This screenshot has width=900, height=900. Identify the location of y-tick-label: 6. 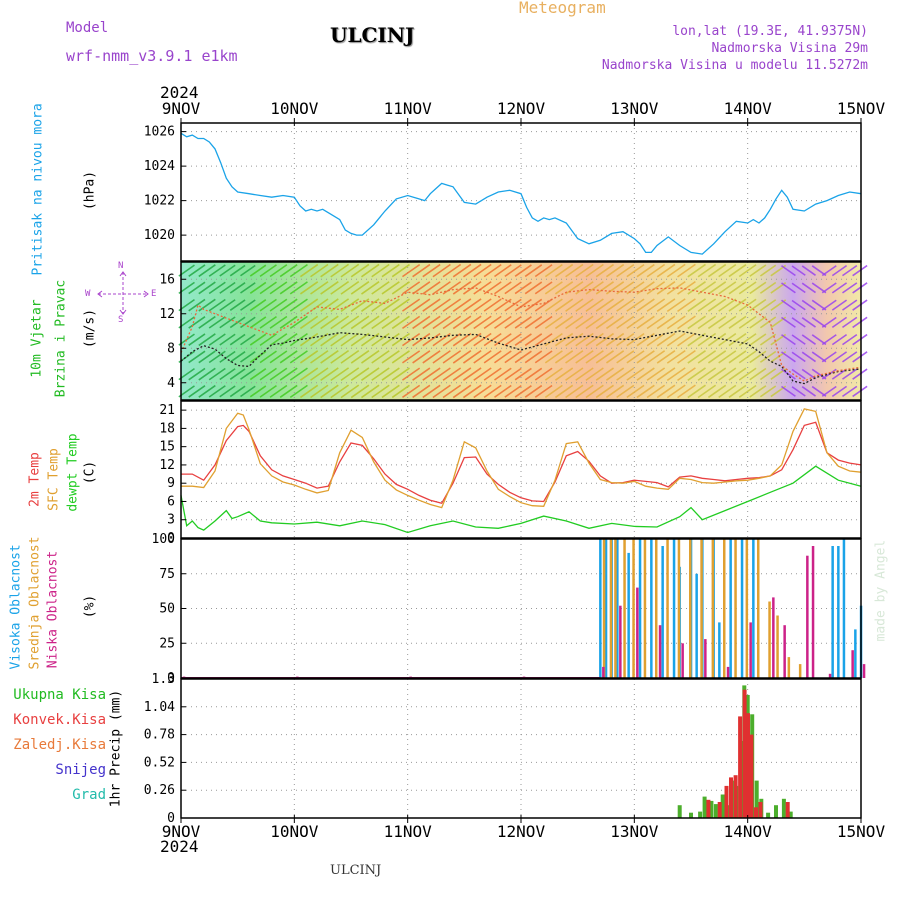
(171, 501).